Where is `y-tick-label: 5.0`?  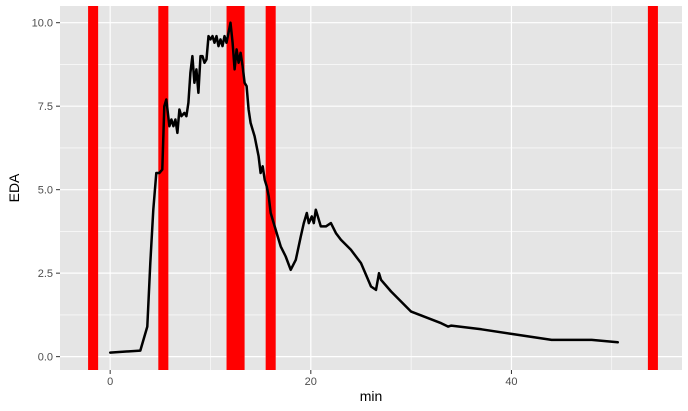
y-tick-label: 5.0 is located at coordinates (45, 191).